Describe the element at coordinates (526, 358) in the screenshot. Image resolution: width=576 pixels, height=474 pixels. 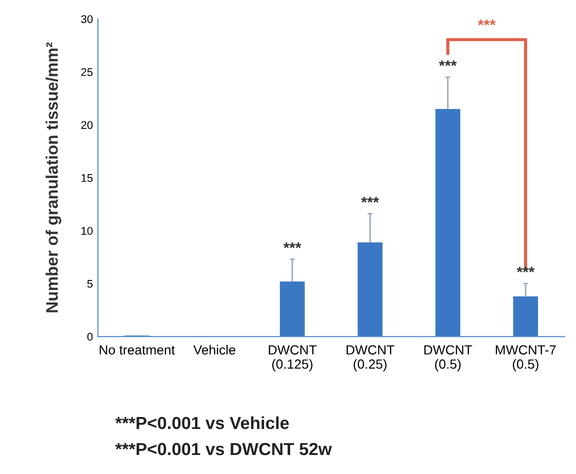
I see `x-tick-label: MWCNT-7 (0.5)` at that location.